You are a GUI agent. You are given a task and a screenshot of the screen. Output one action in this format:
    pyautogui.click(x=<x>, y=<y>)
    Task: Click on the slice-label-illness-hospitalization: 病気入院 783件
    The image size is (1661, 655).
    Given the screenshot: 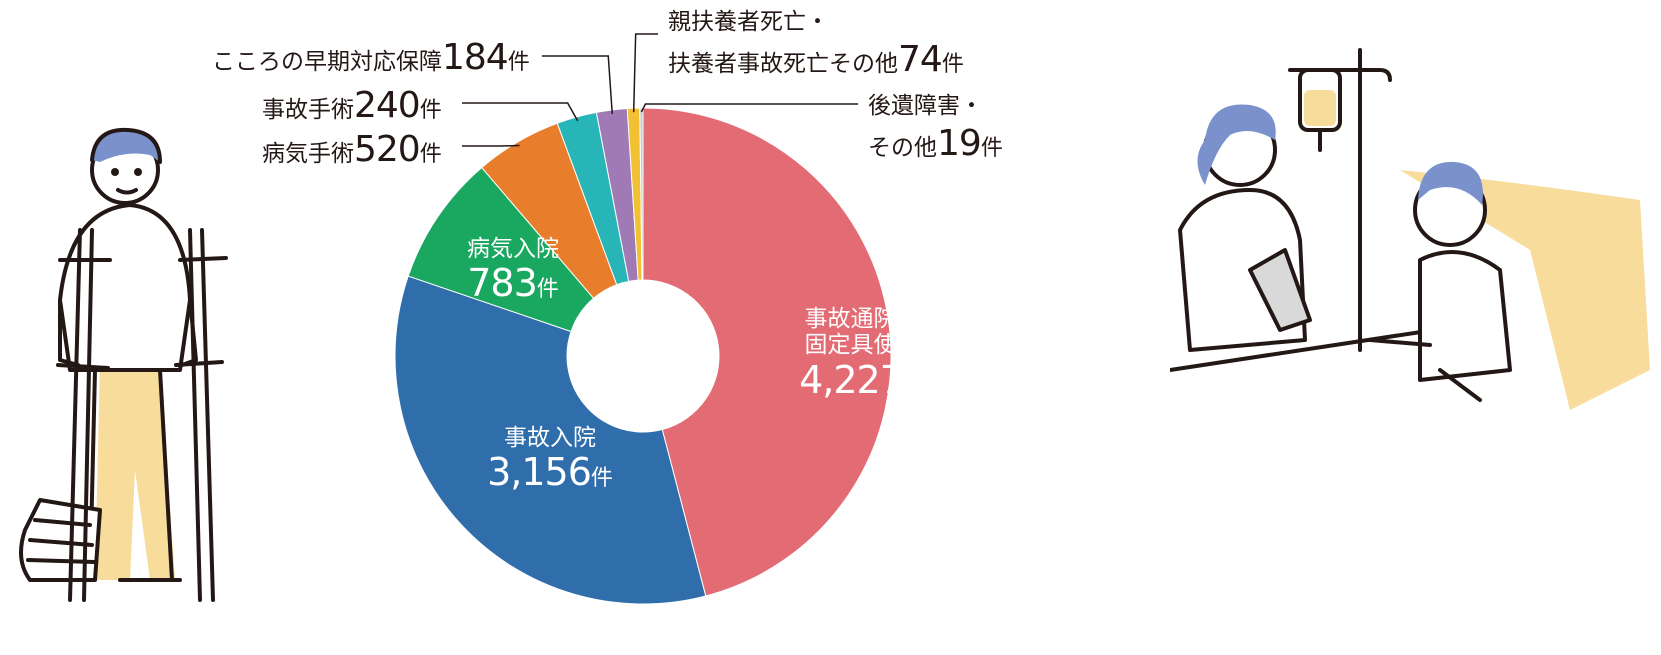 What is the action you would take?
    pyautogui.click(x=513, y=271)
    